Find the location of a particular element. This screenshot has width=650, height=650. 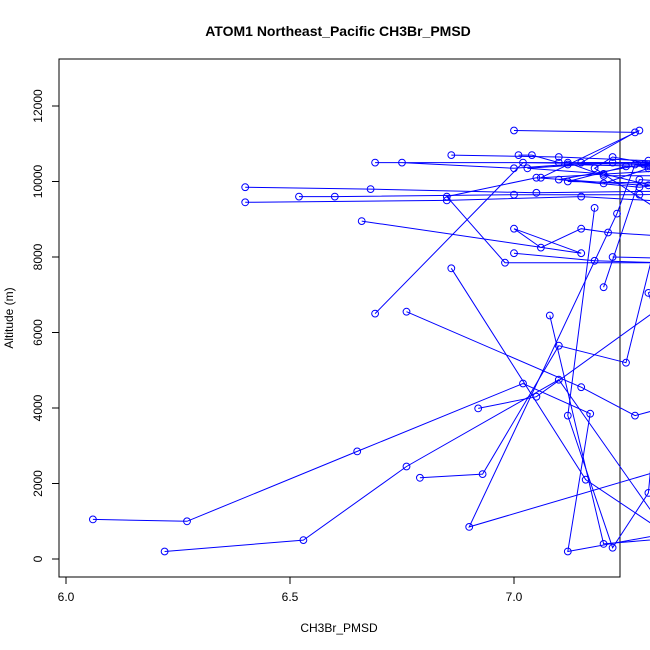

y-tick-label: 0 is located at coordinates (38, 558).